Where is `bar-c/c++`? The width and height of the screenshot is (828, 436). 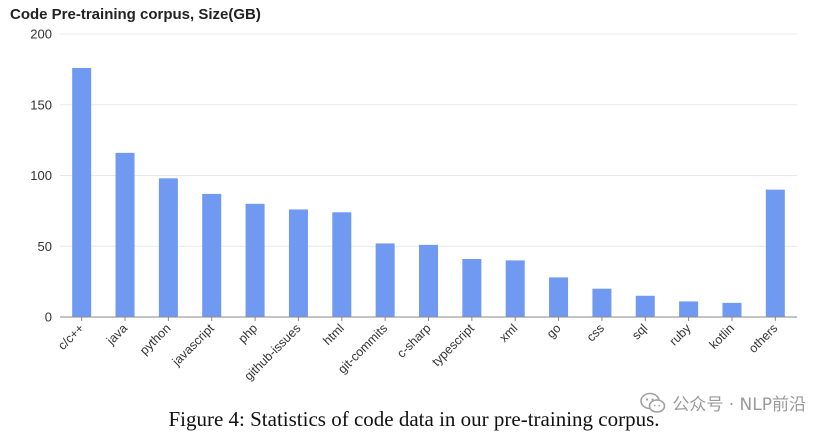
bar-c/c++ is located at coordinates (82, 192).